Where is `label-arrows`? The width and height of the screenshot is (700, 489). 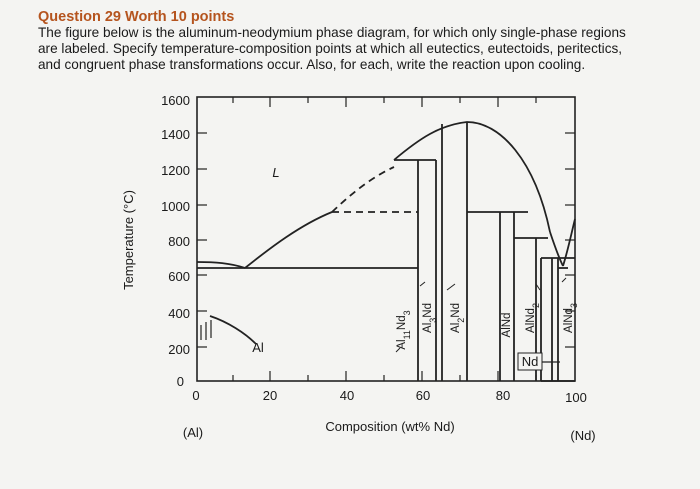
label-arrows is located at coordinates (481, 315).